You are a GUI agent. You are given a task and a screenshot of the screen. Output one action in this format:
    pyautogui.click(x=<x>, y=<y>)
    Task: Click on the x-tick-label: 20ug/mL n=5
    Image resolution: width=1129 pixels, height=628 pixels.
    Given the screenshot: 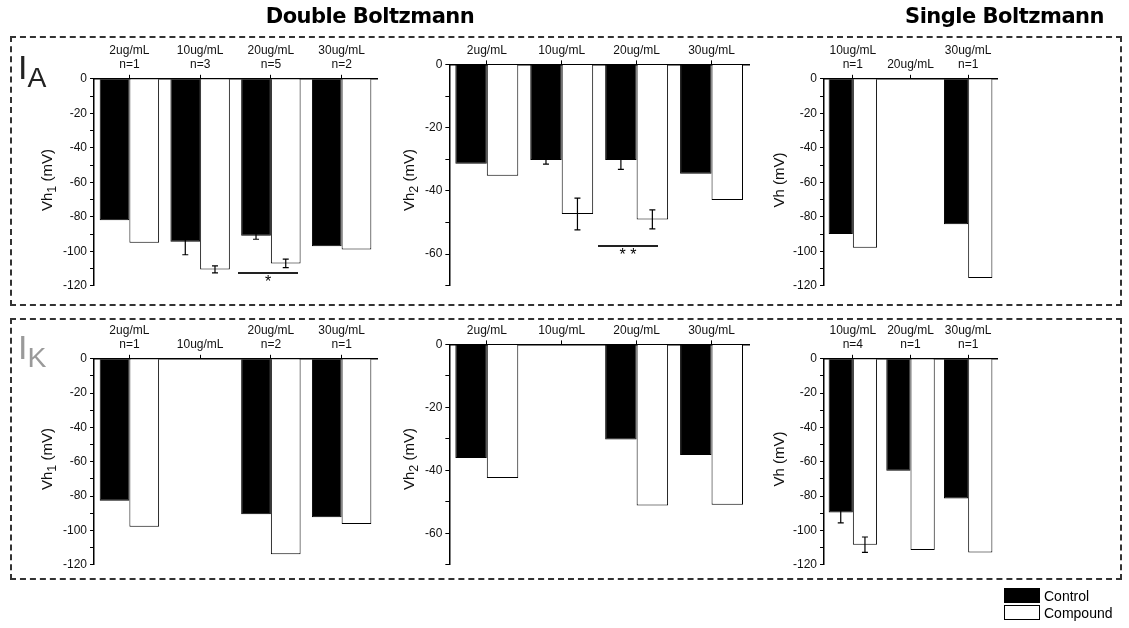 What is the action you would take?
    pyautogui.click(x=271, y=56)
    